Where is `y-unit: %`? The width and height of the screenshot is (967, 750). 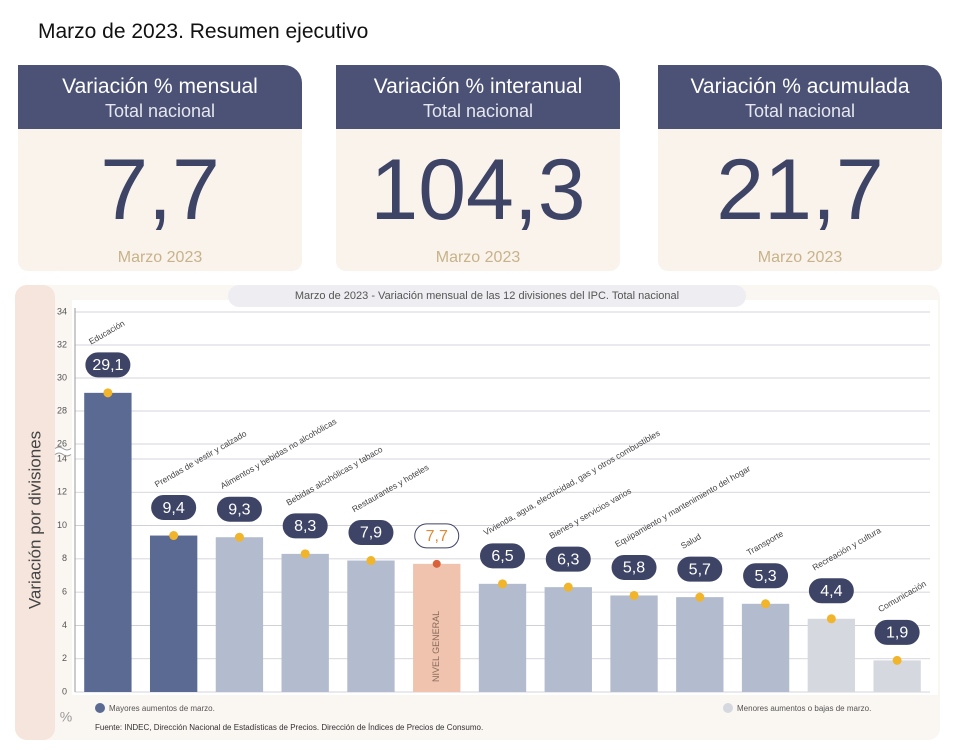
y-unit: % is located at coordinates (66, 717).